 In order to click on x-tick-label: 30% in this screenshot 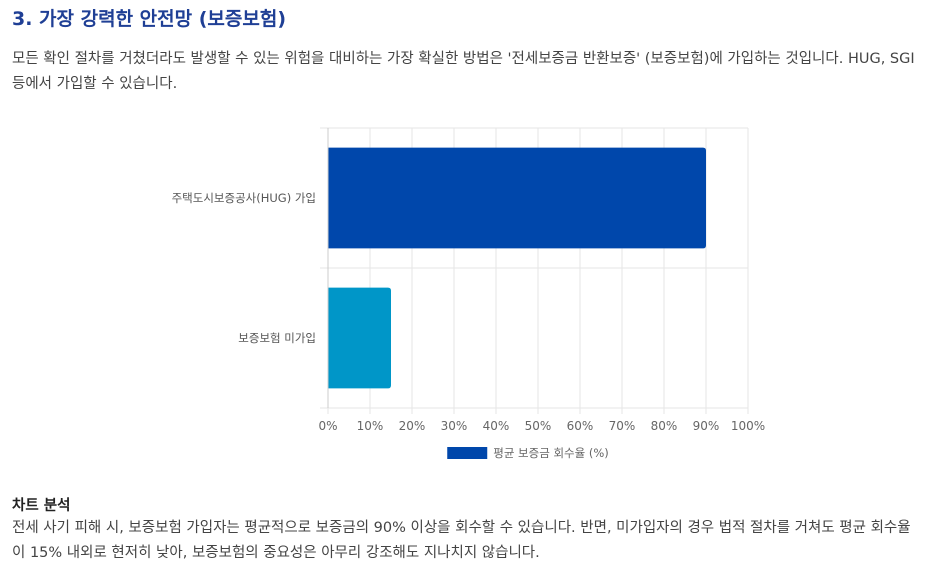, I will do `click(454, 426)`.